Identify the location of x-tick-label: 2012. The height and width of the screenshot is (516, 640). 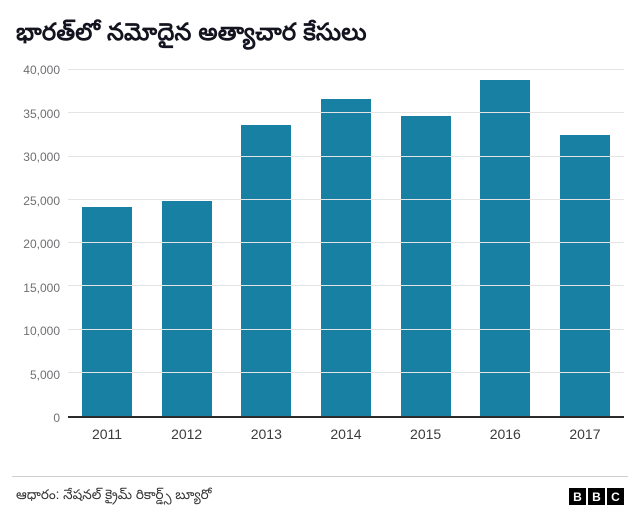
(187, 434).